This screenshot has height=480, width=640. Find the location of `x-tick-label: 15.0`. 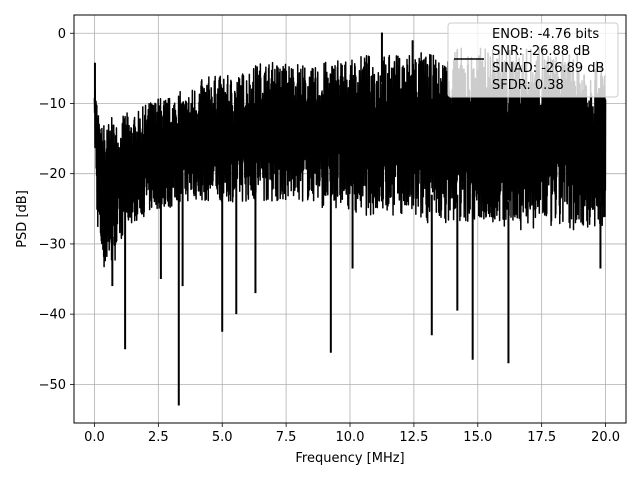

x-tick-label: 15.0 is located at coordinates (477, 437).